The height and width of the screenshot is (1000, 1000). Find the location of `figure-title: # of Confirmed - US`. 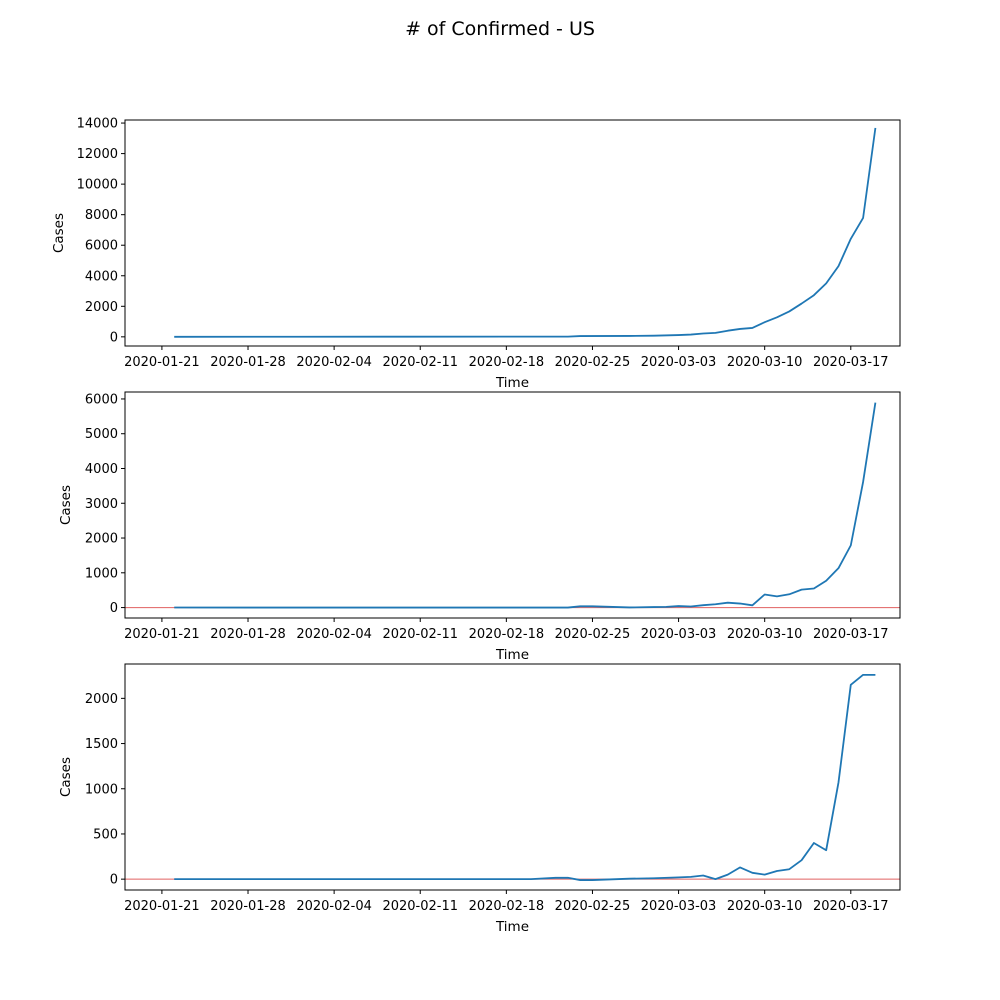

figure-title: # of Confirmed - US is located at coordinates (500, 29).